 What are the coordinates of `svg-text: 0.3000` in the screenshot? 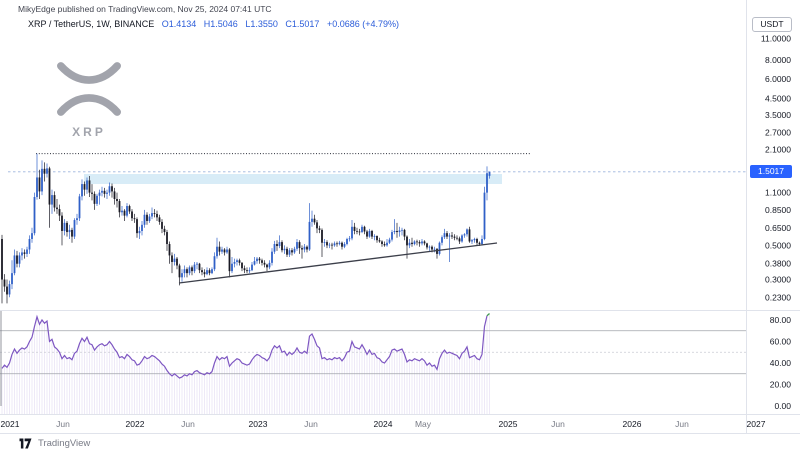 It's located at (778, 280).